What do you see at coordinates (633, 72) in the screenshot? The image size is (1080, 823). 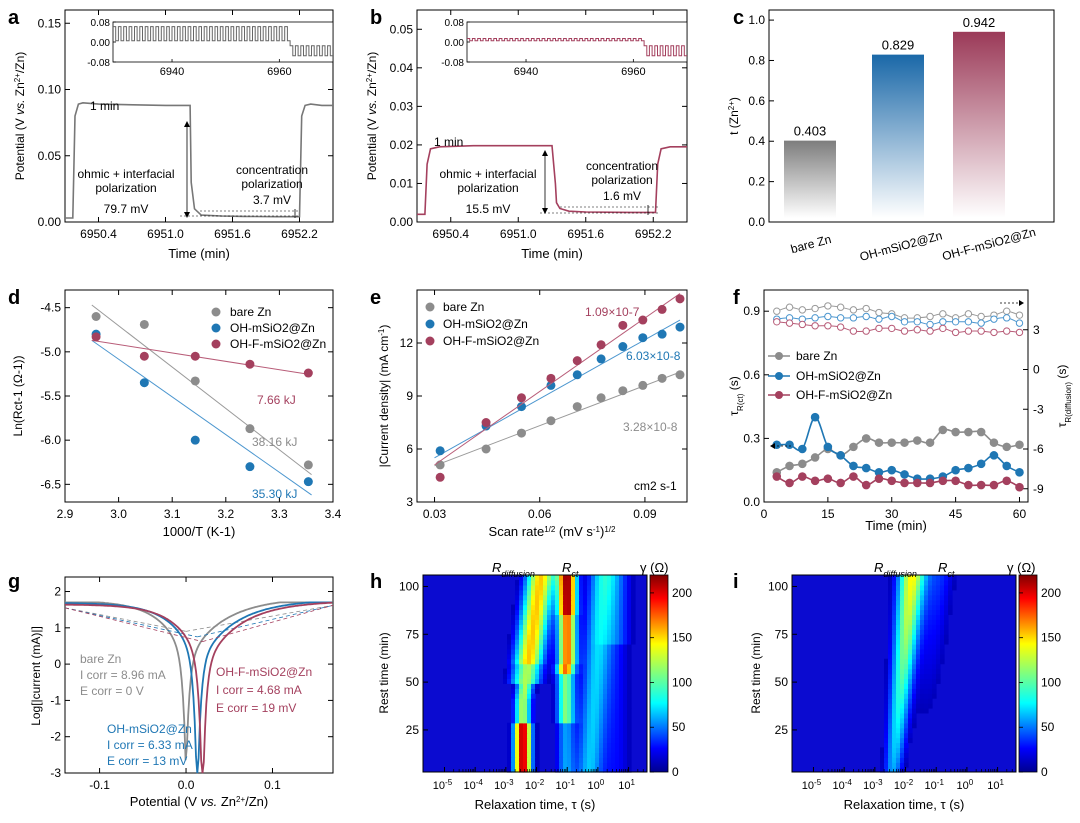 I see `b-inset-xtick-label: 6960` at bounding box center [633, 72].